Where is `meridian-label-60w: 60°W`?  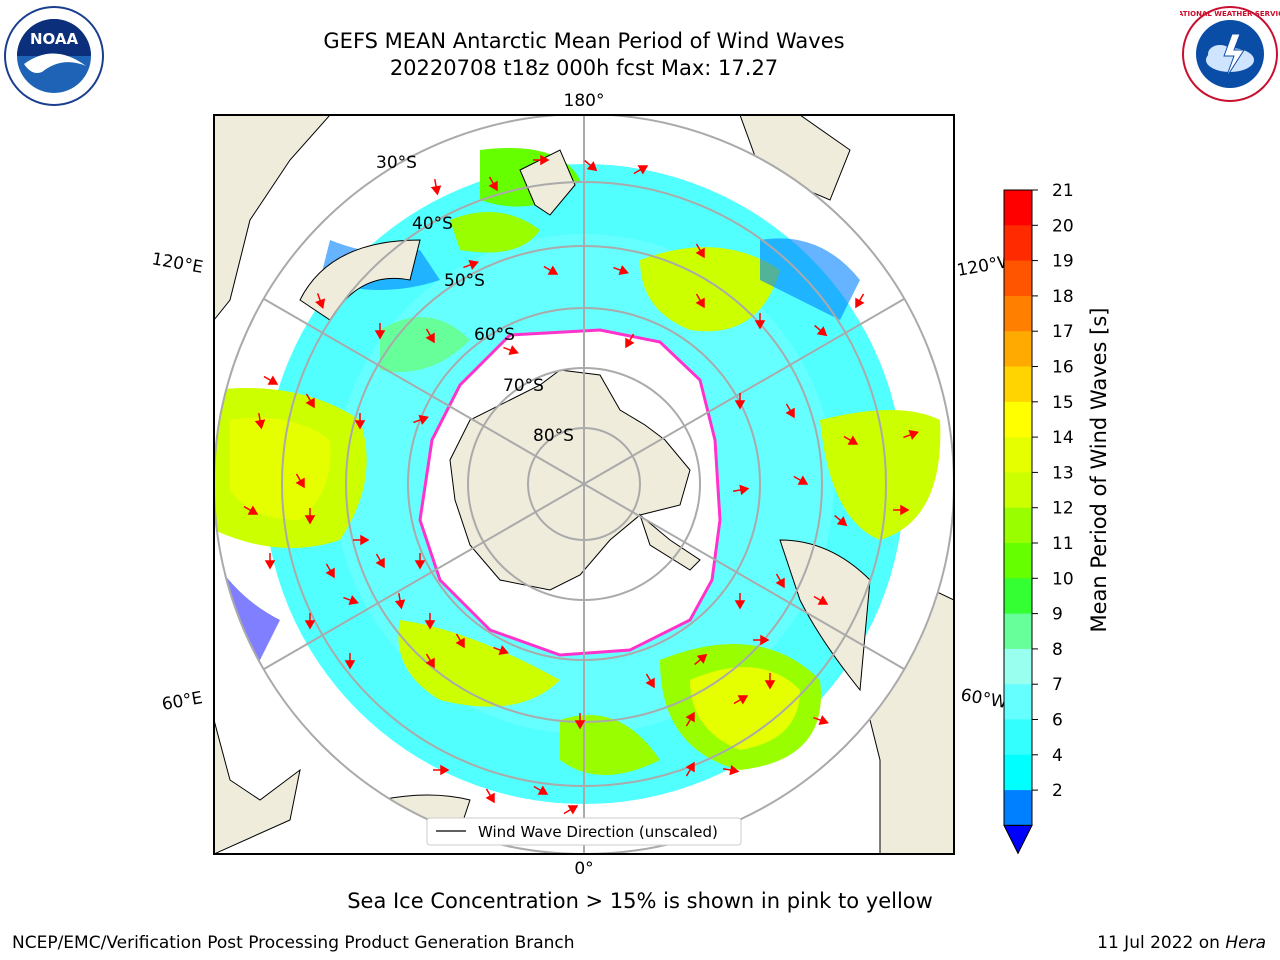
meridian-label-60w: 60°W is located at coordinates (984, 699).